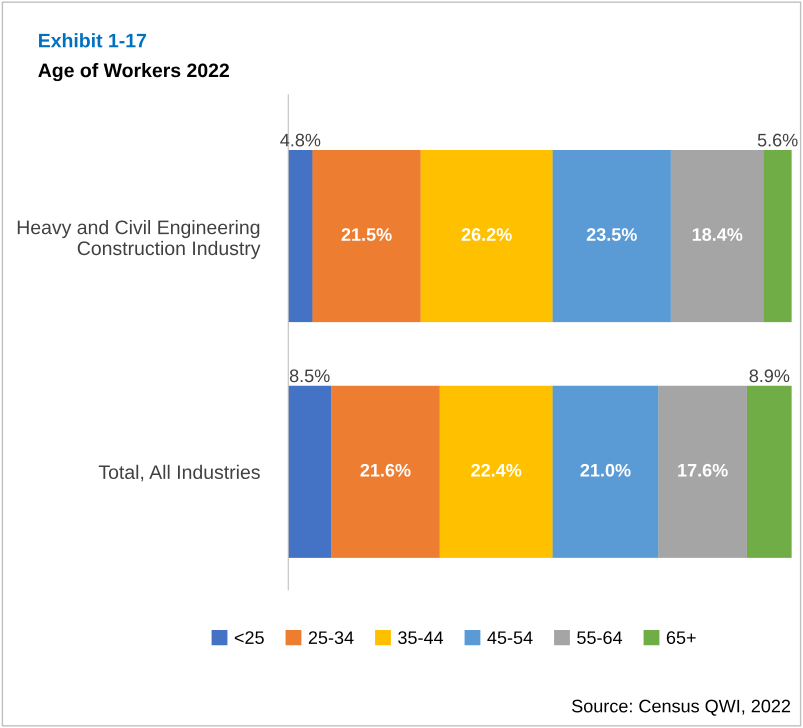  I want to click on legend-label: <25, so click(249, 637).